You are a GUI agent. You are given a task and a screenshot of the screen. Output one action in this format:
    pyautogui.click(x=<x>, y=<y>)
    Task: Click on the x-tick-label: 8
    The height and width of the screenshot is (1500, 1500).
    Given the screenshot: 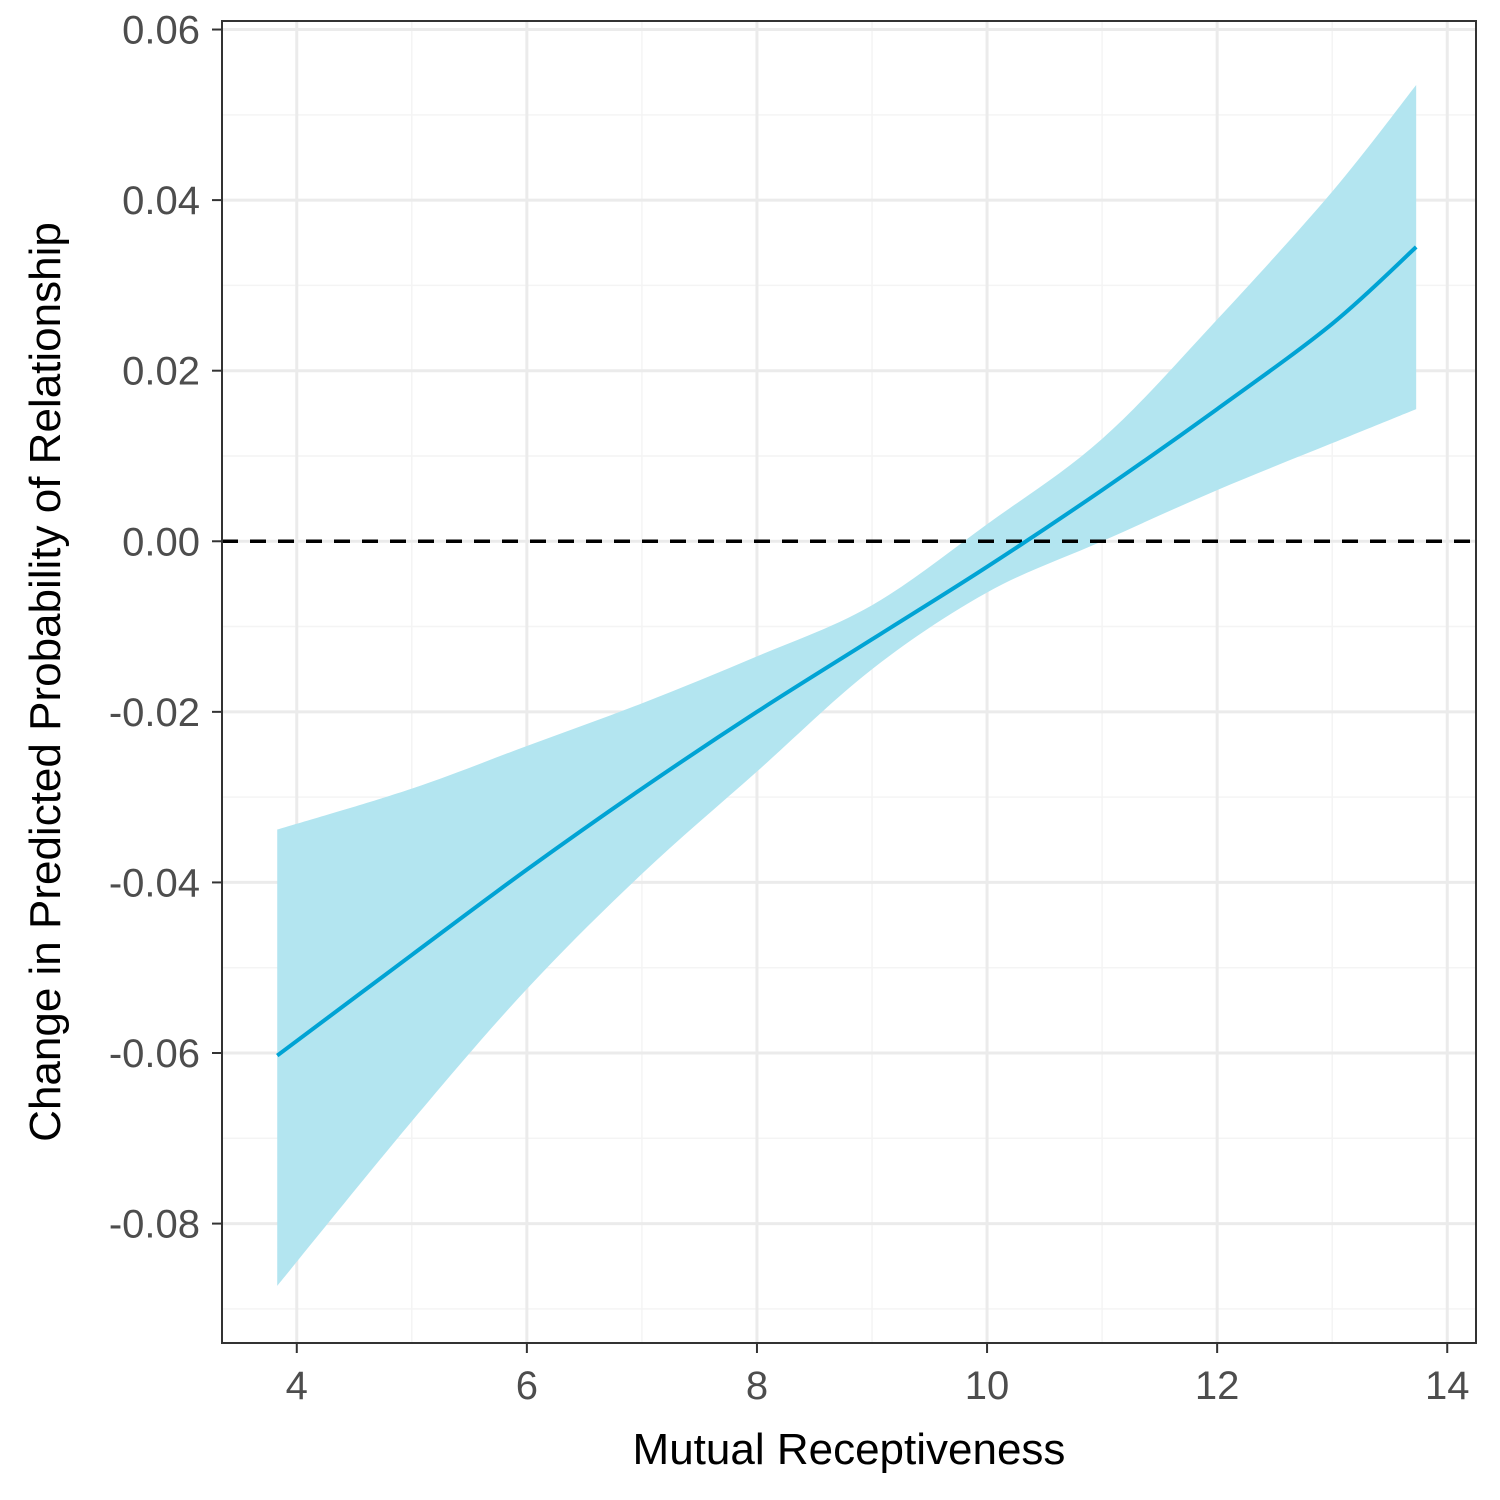 What is the action you would take?
    pyautogui.click(x=757, y=1386)
    